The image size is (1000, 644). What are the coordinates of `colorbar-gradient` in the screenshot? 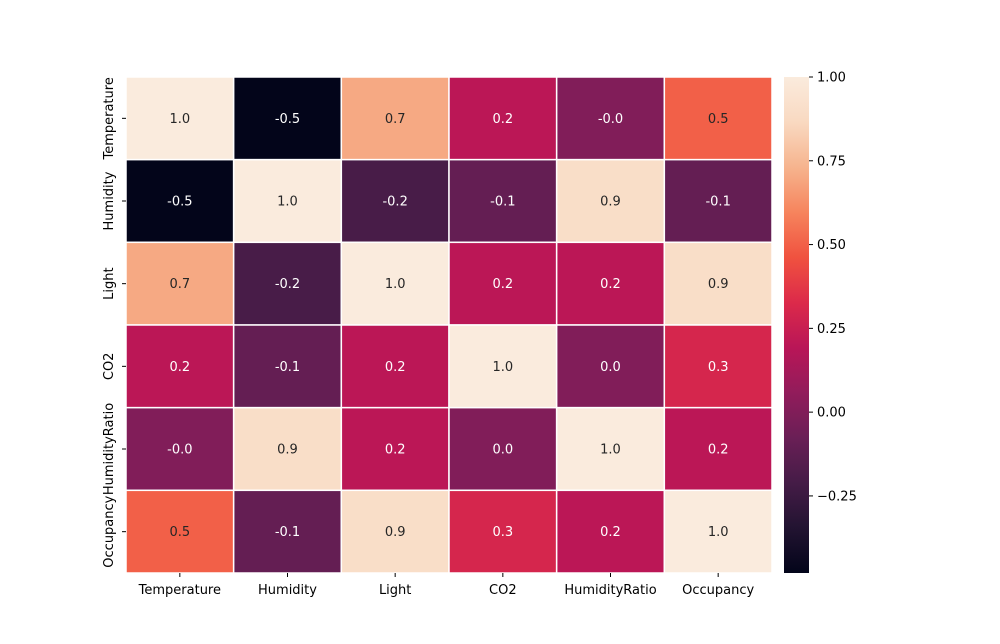 It's located at (796, 325).